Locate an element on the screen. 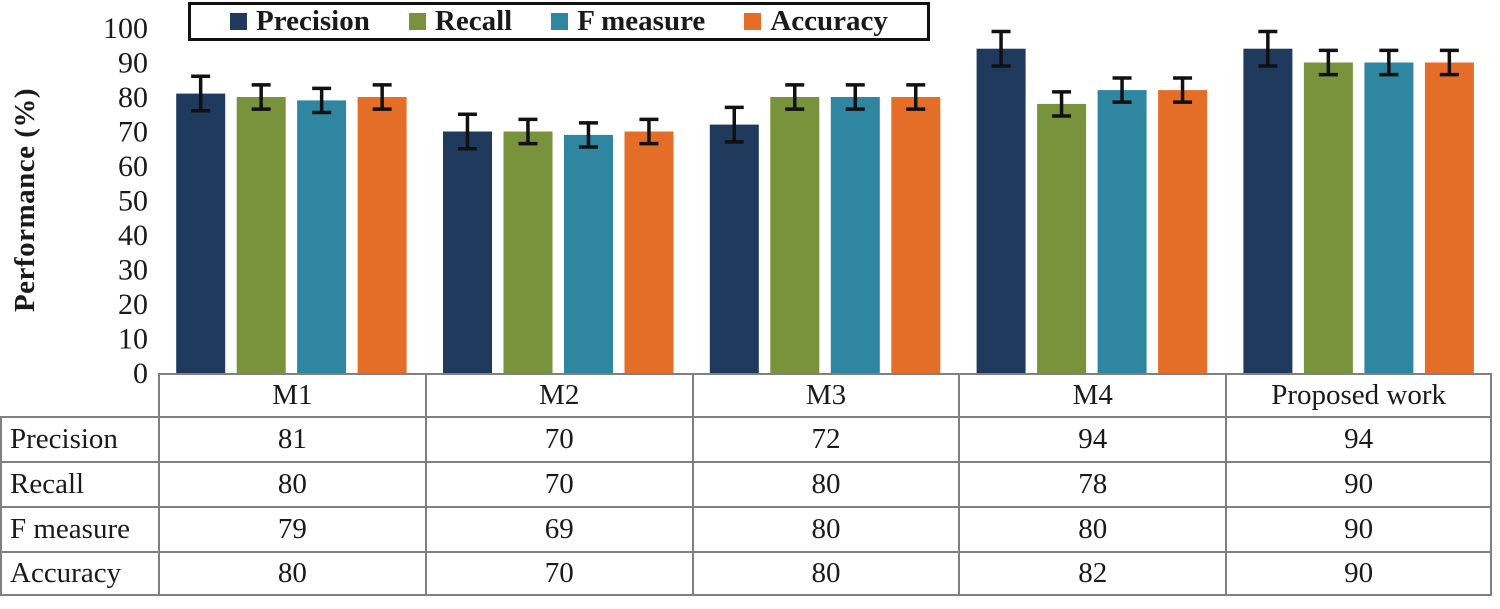 This screenshot has width=1500, height=609. bar-m4-precision is located at coordinates (1001, 210).